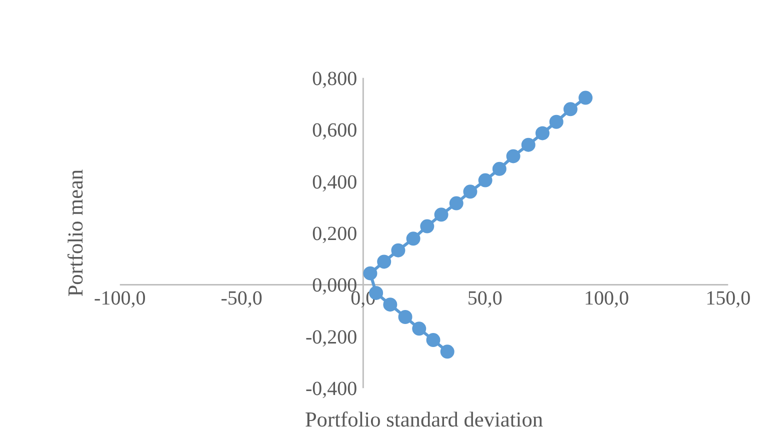 This screenshot has height=442, width=758. Describe the element at coordinates (606, 299) in the screenshot. I see `x-tick-label: 100,0` at that location.